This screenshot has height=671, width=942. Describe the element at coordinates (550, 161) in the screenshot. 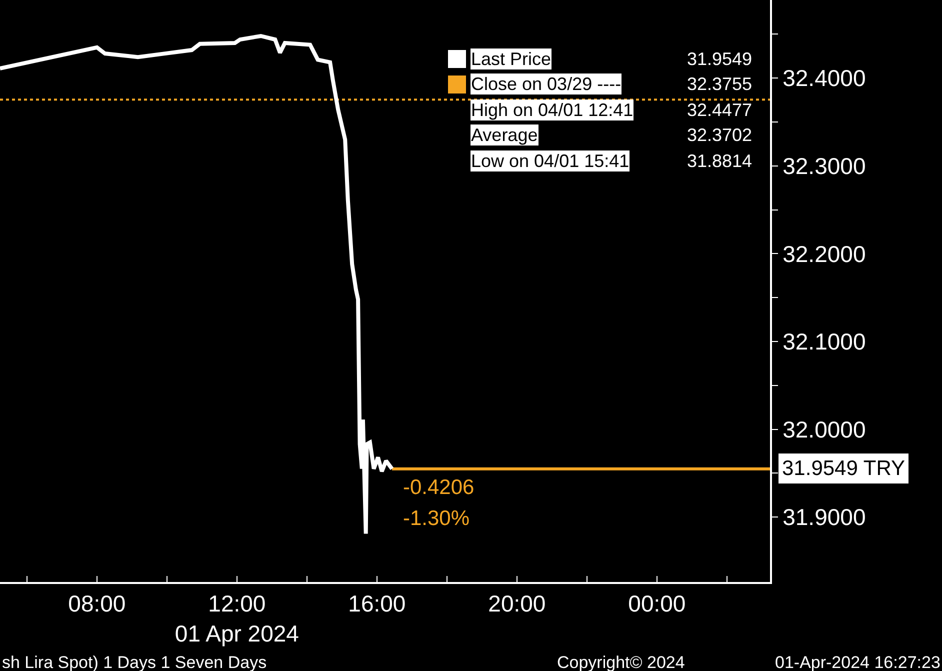

I see `annotation: Low on 04/01 15:41` at that location.